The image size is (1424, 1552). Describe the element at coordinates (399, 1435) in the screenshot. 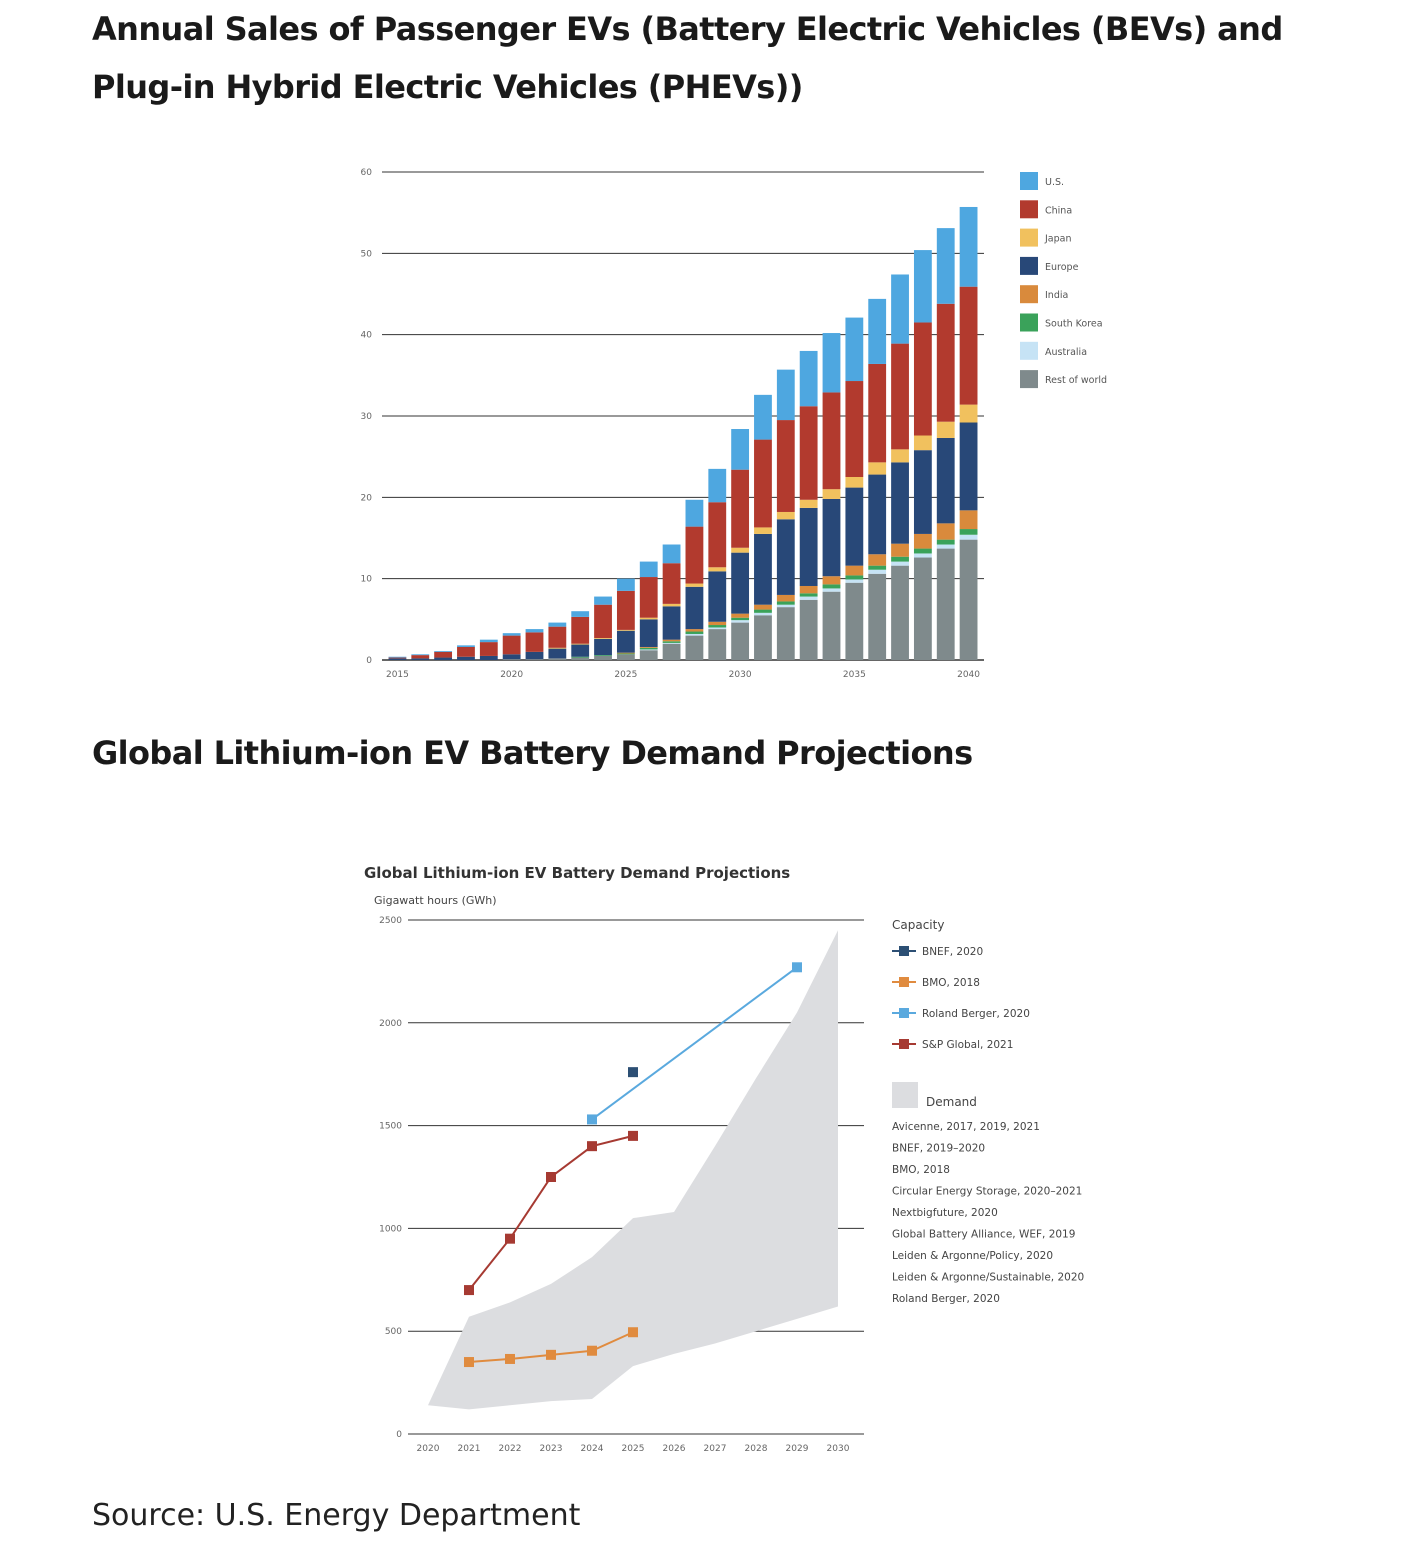

I see `y-tick-label: 0` at that location.